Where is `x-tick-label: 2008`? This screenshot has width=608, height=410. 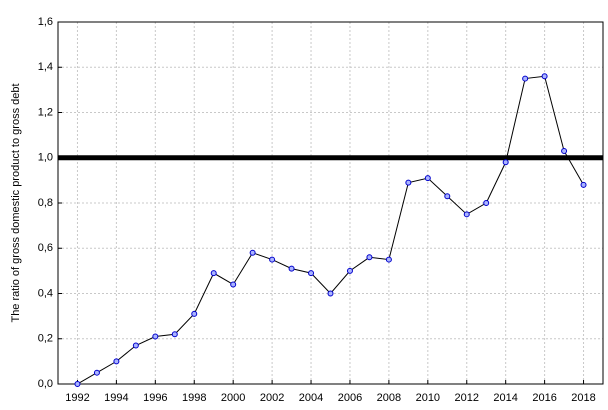
x-tick-label: 2008 is located at coordinates (389, 398).